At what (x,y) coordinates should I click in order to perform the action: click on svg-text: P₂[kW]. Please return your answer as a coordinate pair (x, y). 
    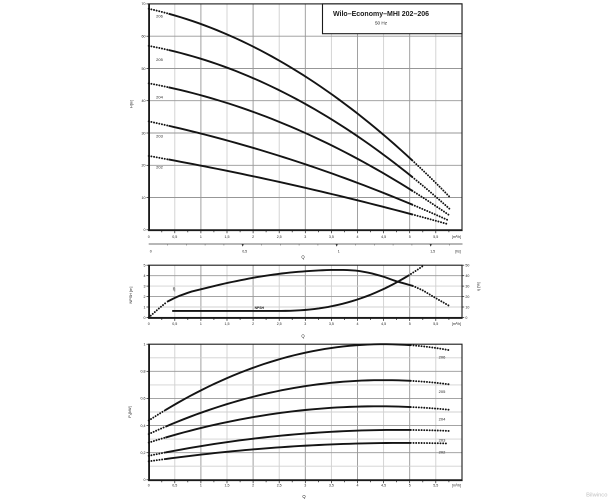
    Looking at the image, I should click on (130, 412).